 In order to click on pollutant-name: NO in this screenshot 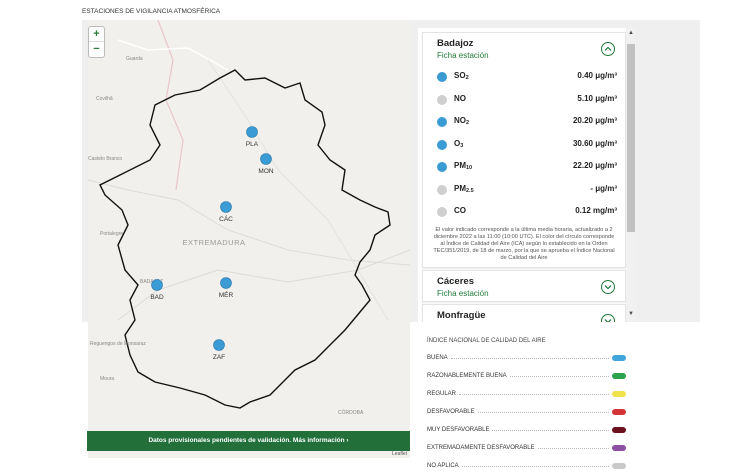, I will do `click(460, 98)`.